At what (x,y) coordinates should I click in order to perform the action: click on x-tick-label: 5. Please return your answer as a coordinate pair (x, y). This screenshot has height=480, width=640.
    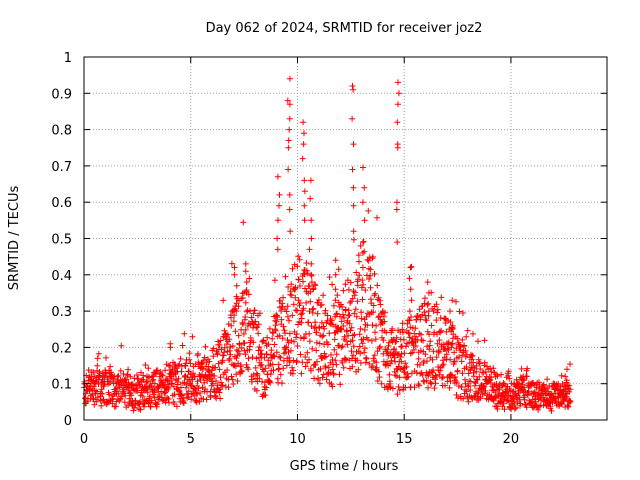
    Looking at the image, I should click on (191, 439).